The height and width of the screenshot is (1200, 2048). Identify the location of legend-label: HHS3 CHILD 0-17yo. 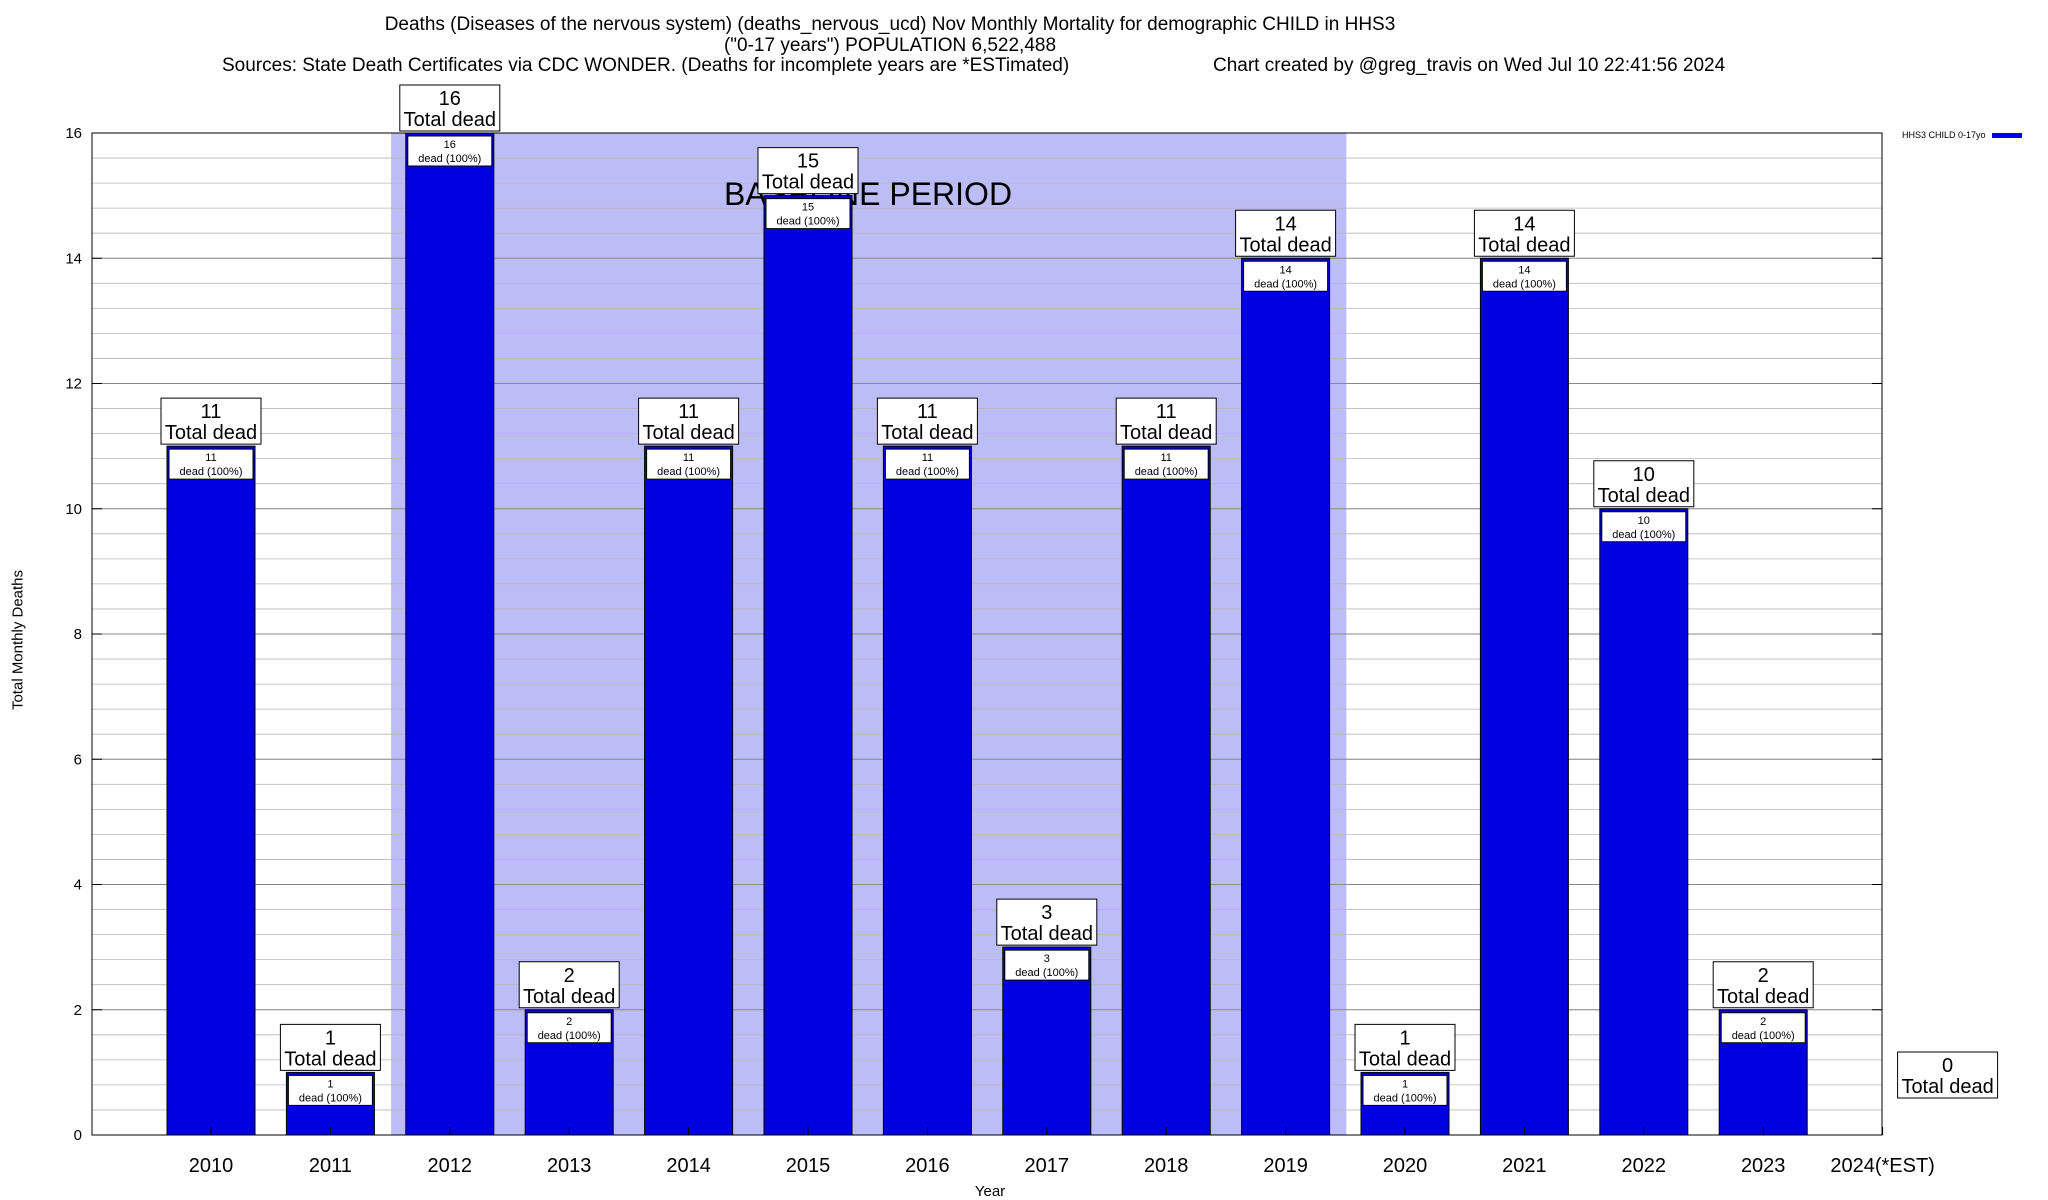
(1944, 135).